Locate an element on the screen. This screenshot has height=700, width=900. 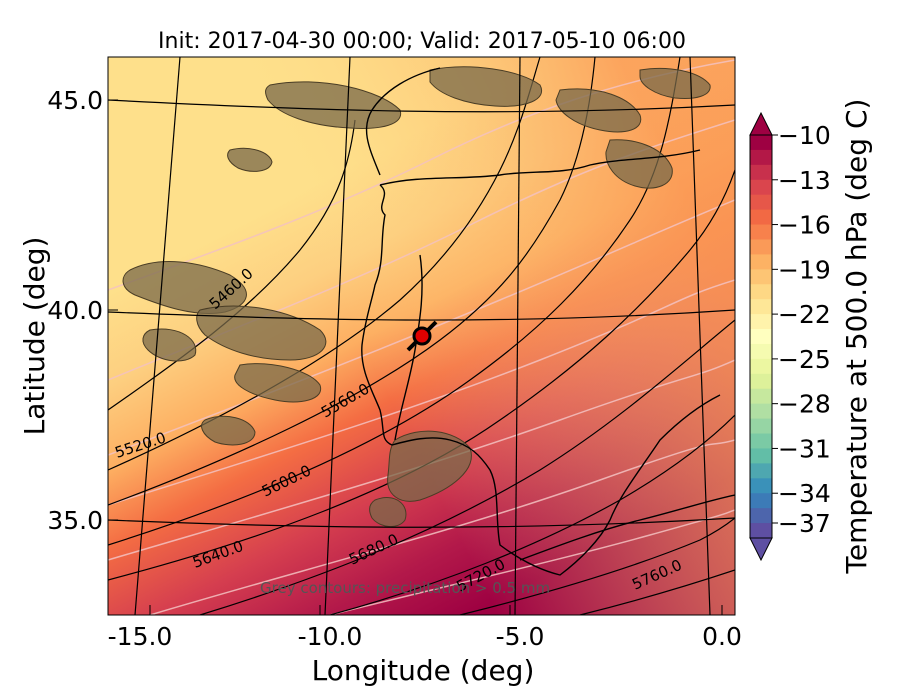
colorbar-tick-label: −22 is located at coordinates (804, 314).